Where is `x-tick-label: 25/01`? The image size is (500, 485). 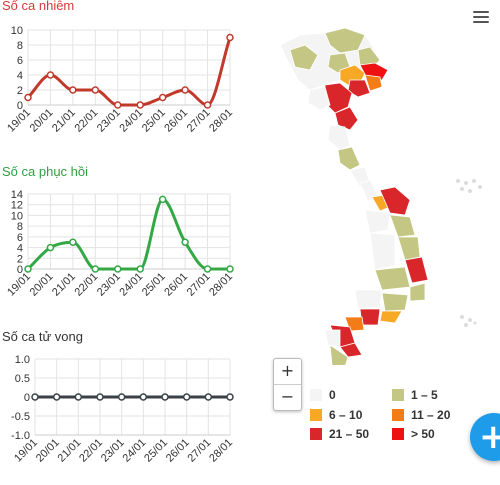
x-tick-label: 25/01 is located at coordinates (154, 121).